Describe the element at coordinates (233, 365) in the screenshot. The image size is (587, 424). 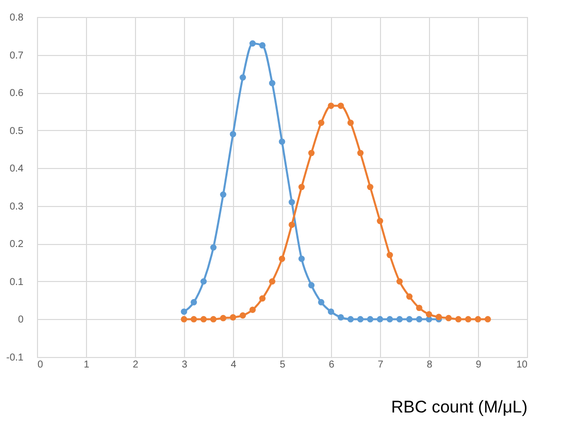
I see `x-tick-label: 4` at that location.